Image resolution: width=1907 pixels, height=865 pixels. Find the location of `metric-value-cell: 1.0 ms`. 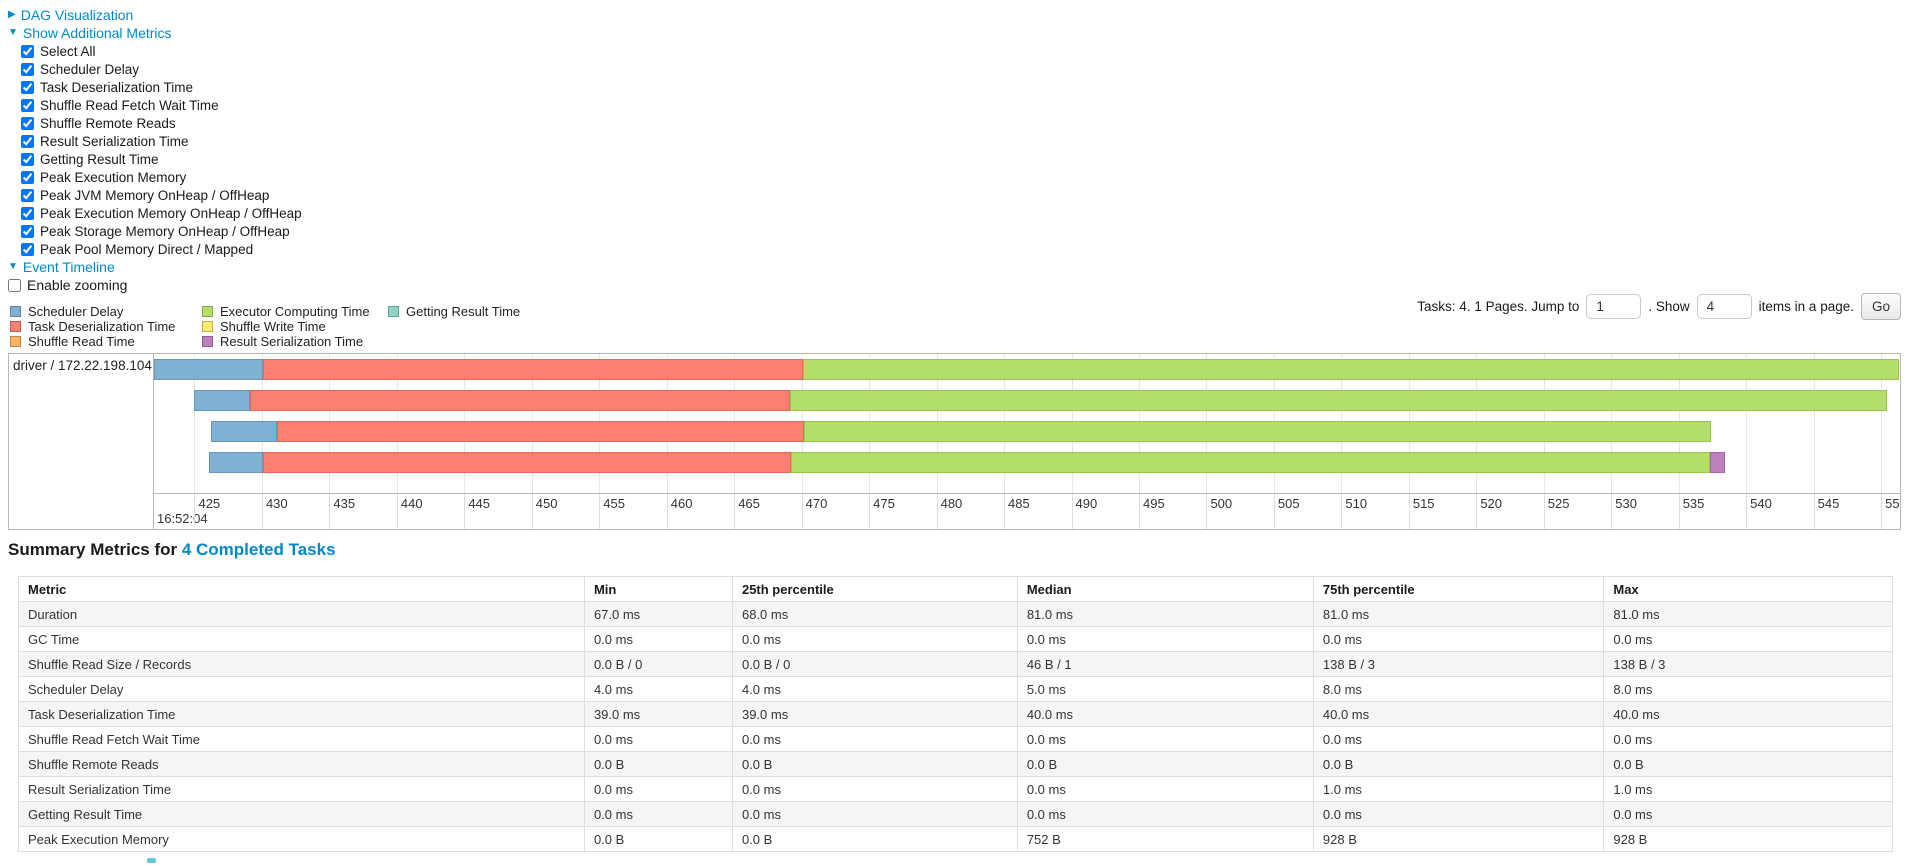

metric-value-cell: 1.0 ms is located at coordinates (1458, 789).